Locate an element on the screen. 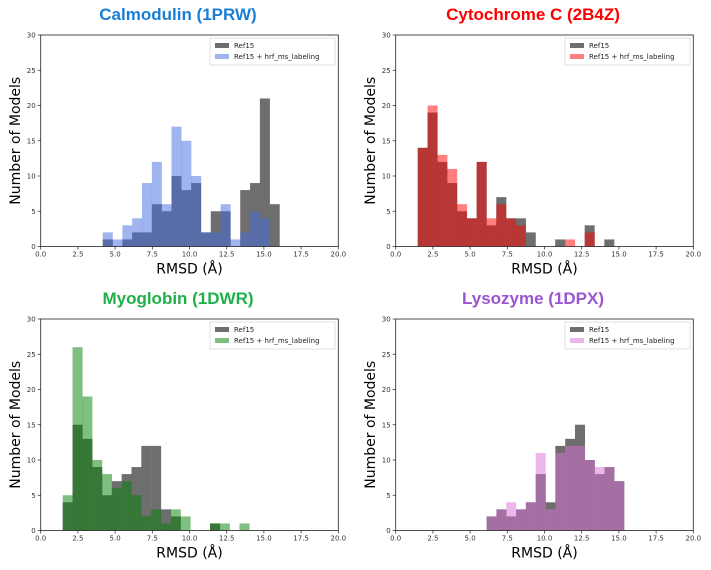 The height and width of the screenshot is (570, 711). chart-title: Myoglobin (1DWR) is located at coordinates (177, 298).